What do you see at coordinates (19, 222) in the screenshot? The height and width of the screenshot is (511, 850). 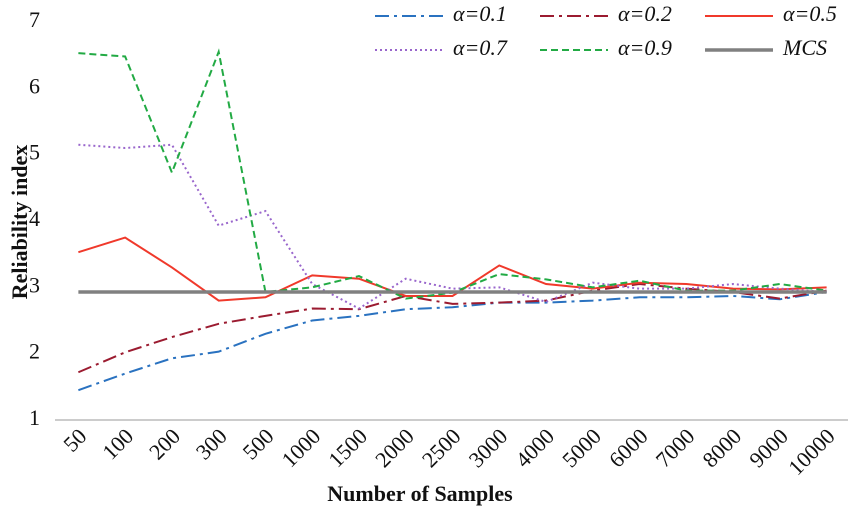 I see `y-axis-title: Reliability index` at bounding box center [19, 222].